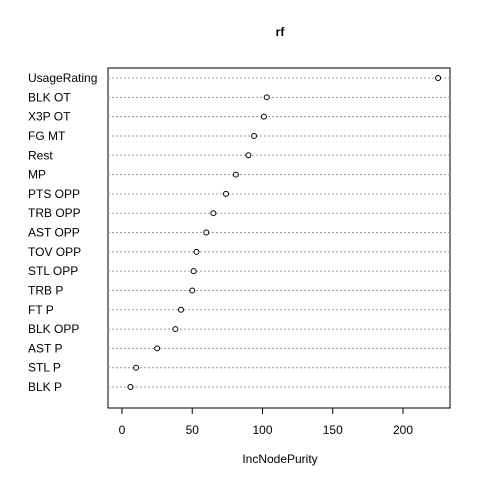 The image size is (480, 480). I want to click on category-label: AST P, so click(45, 348).